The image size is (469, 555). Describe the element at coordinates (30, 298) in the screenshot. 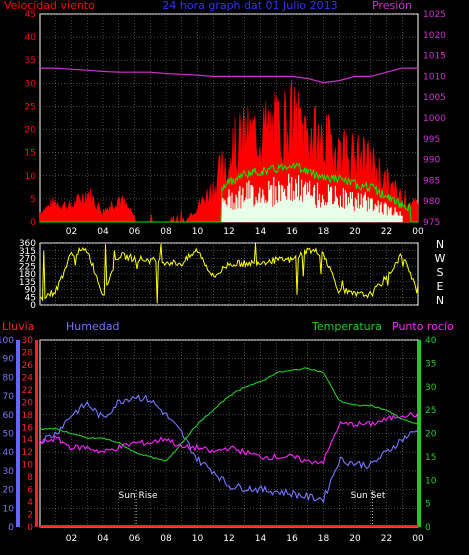

I see `mid-left-tick: 45` at that location.